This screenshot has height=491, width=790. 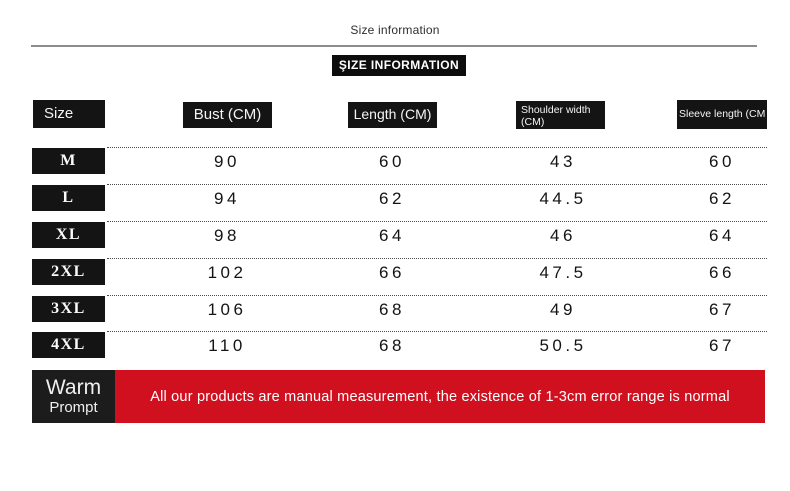 What do you see at coordinates (227, 198) in the screenshot?
I see `bust-value: 94` at bounding box center [227, 198].